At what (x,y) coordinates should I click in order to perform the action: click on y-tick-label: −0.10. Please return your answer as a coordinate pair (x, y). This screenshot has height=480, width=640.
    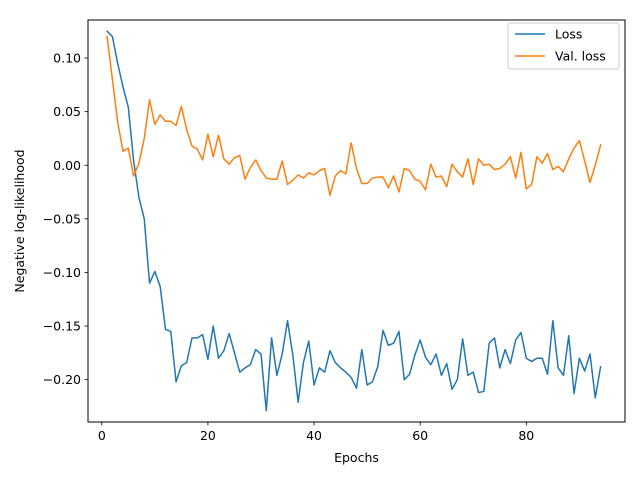
    Looking at the image, I should click on (62, 272).